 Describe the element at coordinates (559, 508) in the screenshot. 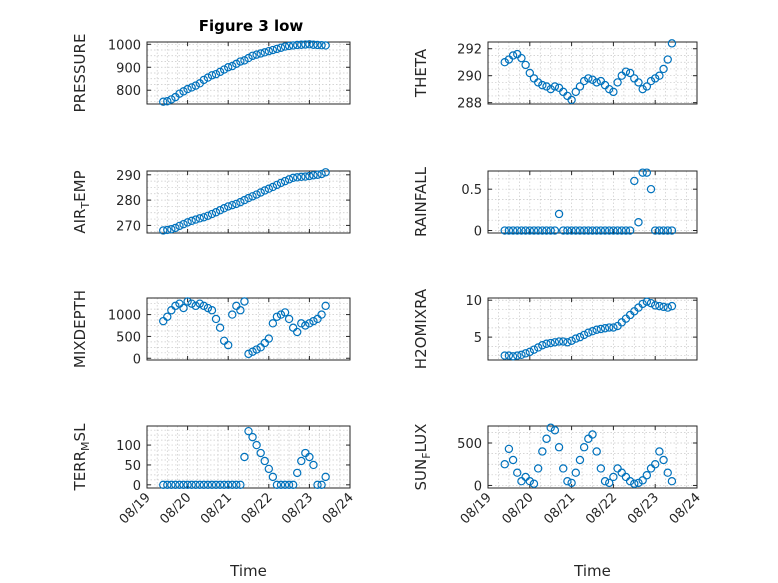

I see `x-tick-label: 08/21` at that location.